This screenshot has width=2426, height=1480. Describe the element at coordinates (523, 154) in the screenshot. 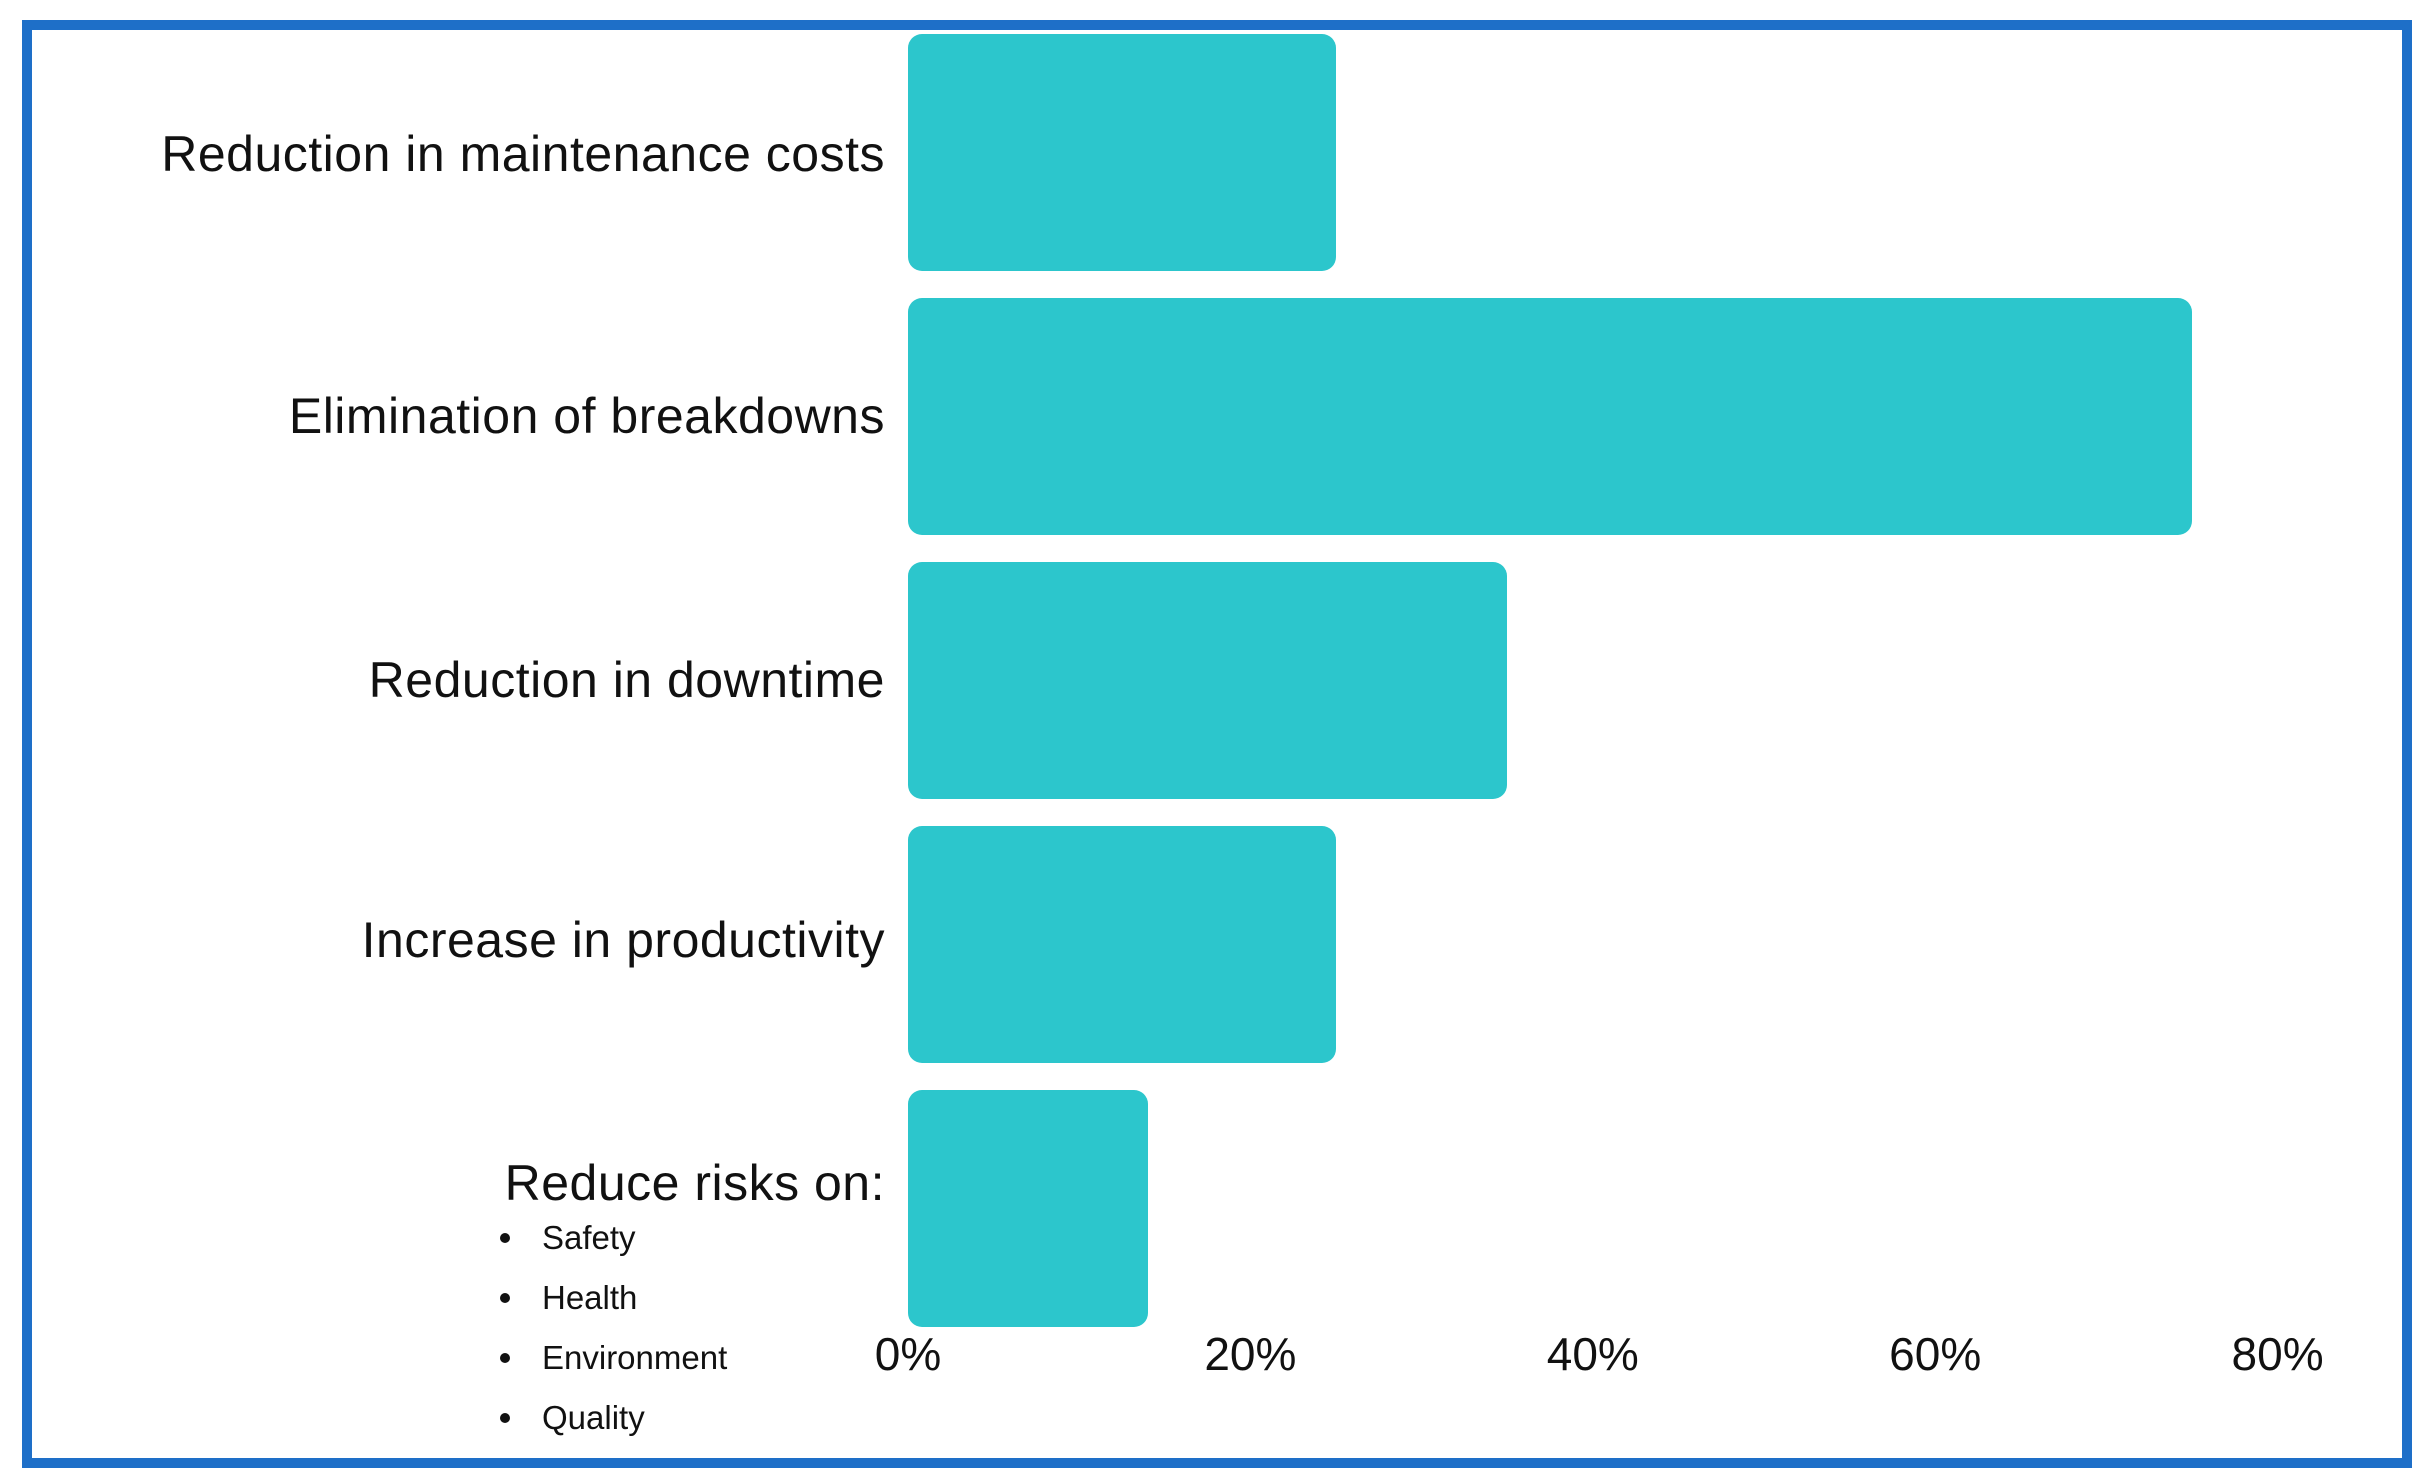

I see `category-label: Reduction in maintenance costs` at that location.